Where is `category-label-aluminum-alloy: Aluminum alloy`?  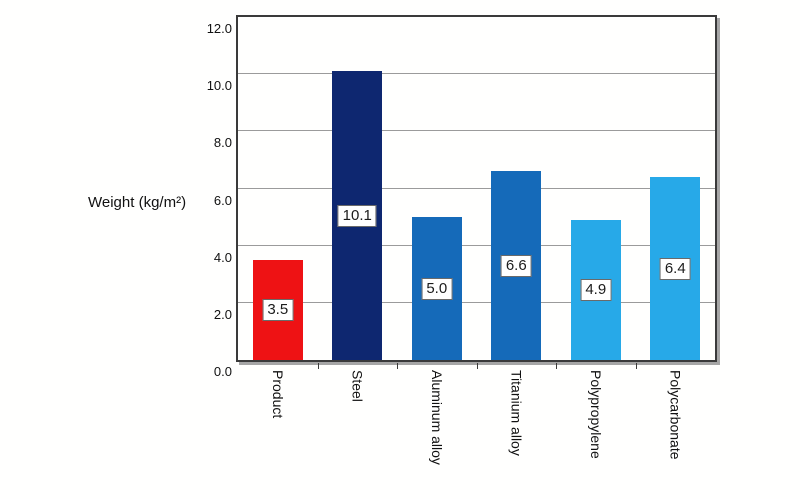 category-label-aluminum-alloy: Aluminum alloy is located at coordinates (436, 417).